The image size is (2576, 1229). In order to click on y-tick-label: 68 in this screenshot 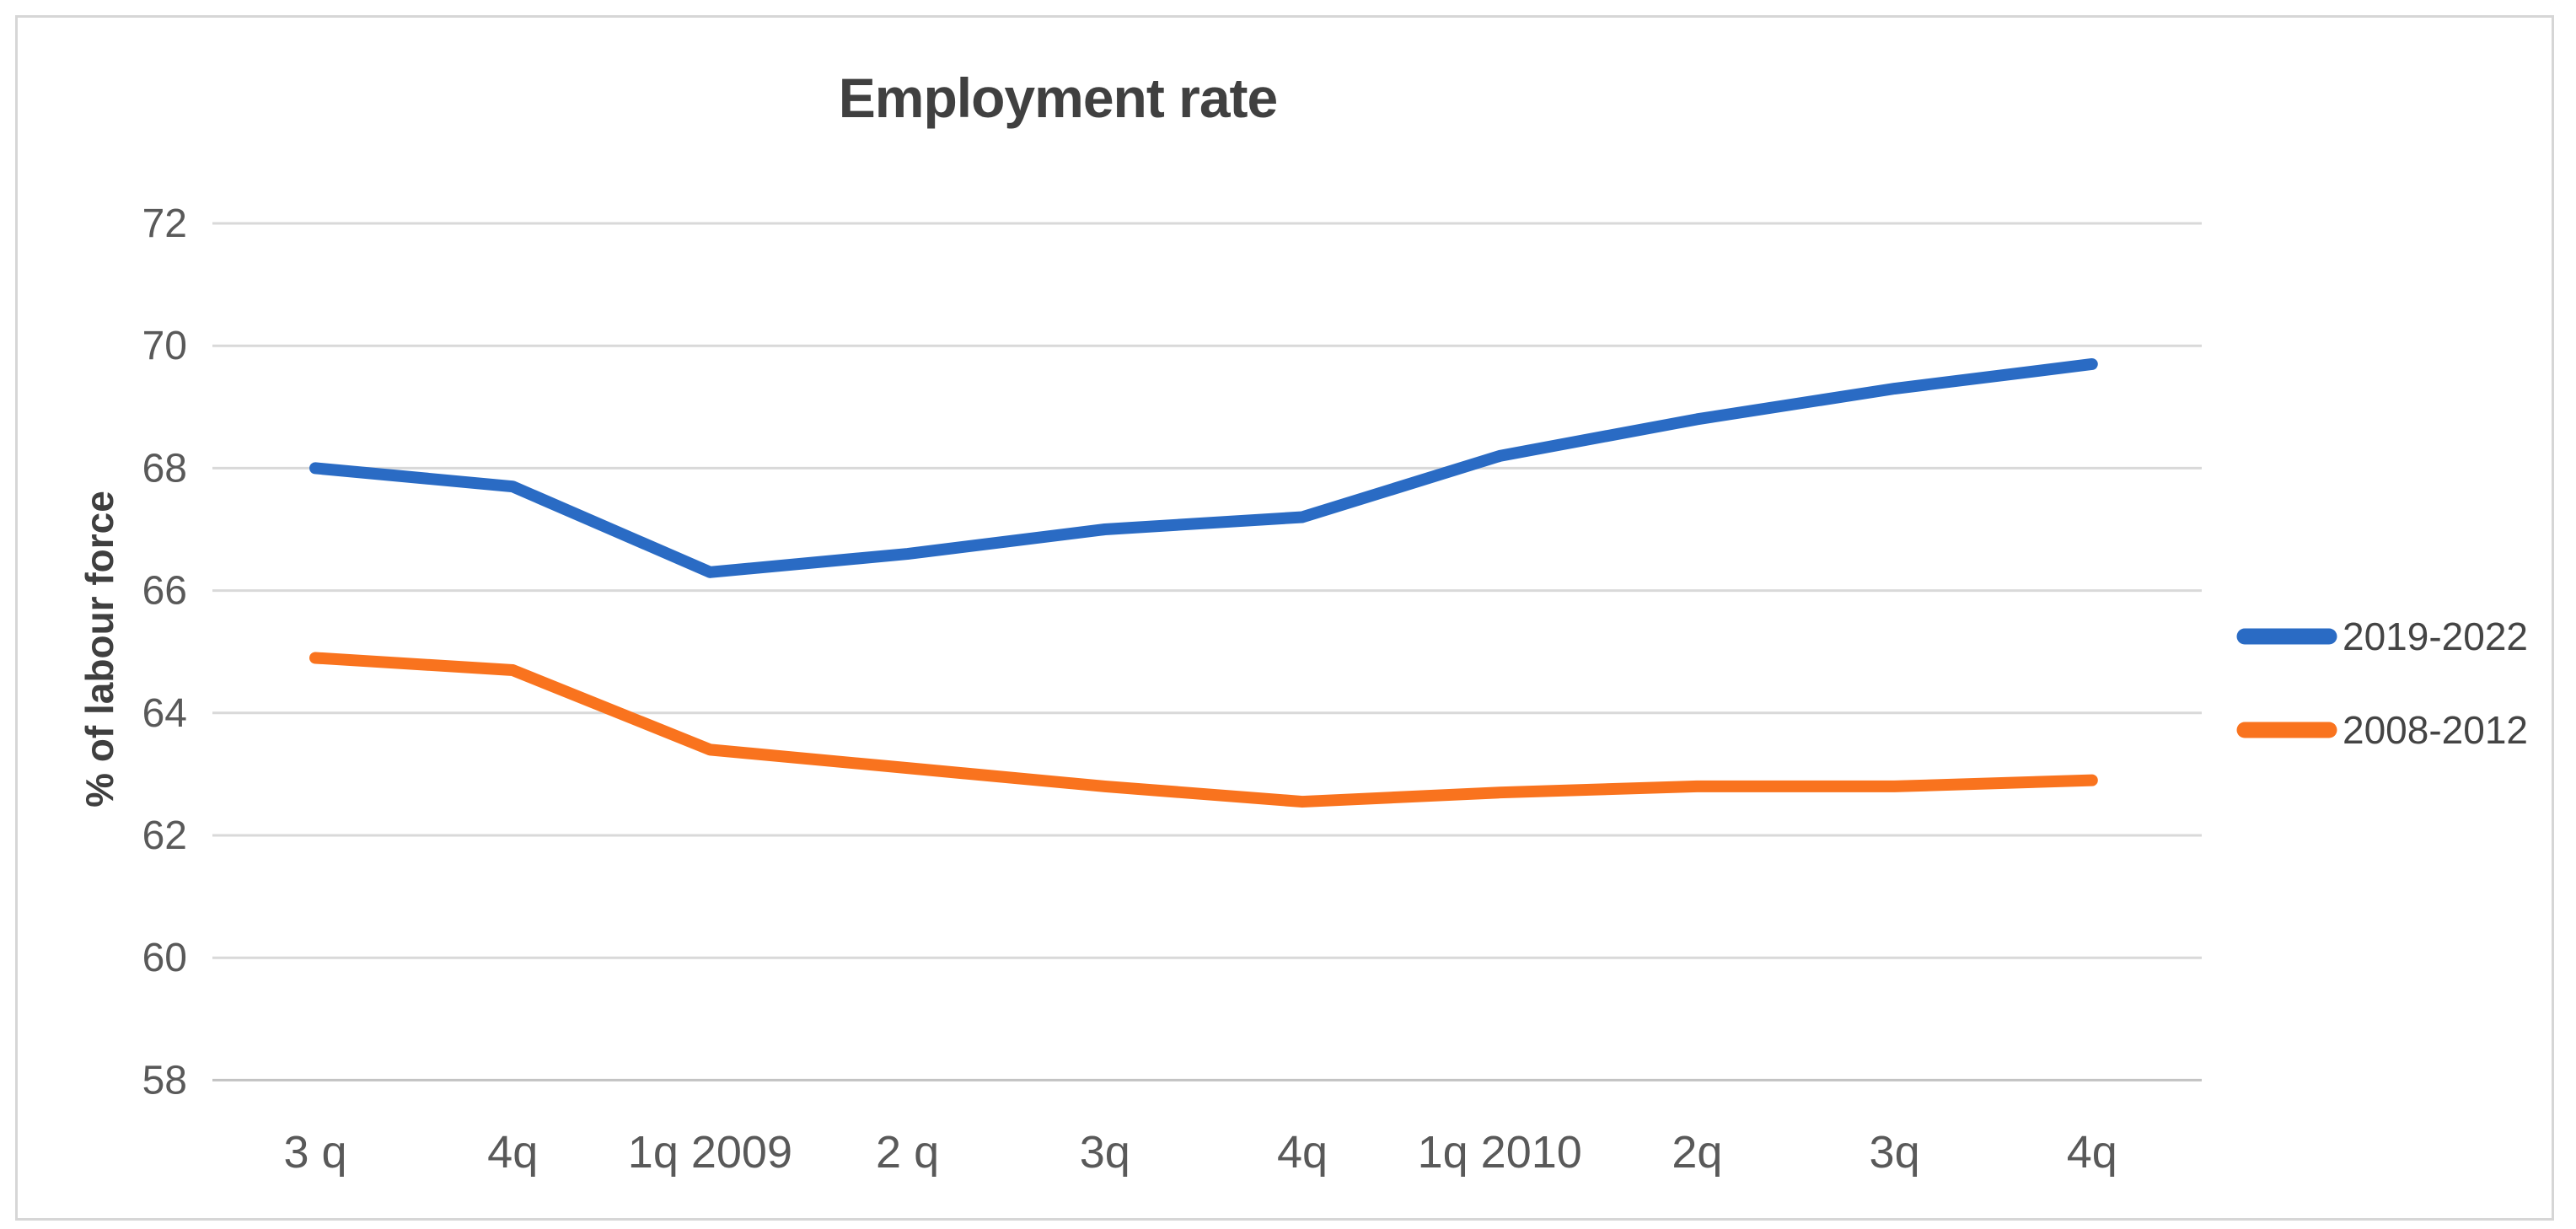, I will do `click(164, 468)`.